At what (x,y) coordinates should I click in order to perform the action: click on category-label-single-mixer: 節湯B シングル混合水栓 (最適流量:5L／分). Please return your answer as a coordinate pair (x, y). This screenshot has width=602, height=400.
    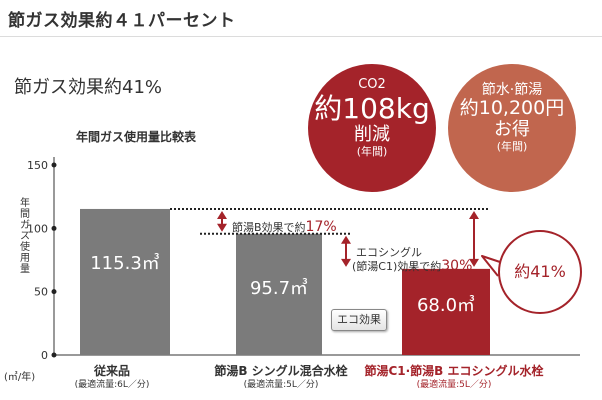
    Looking at the image, I should click on (281, 378).